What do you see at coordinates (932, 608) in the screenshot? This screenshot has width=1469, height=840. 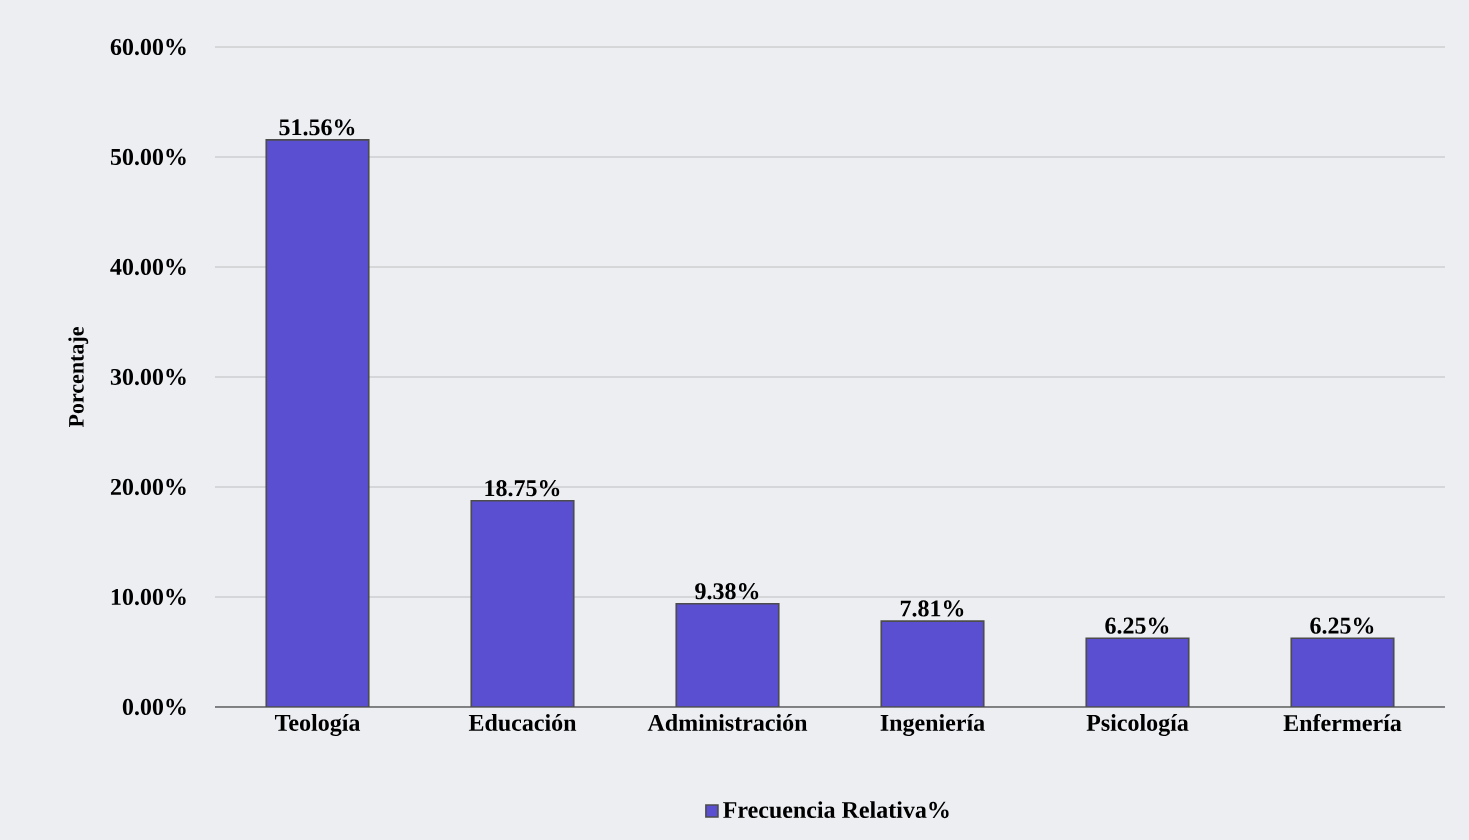 I see `data-label: 7.81%` at bounding box center [932, 608].